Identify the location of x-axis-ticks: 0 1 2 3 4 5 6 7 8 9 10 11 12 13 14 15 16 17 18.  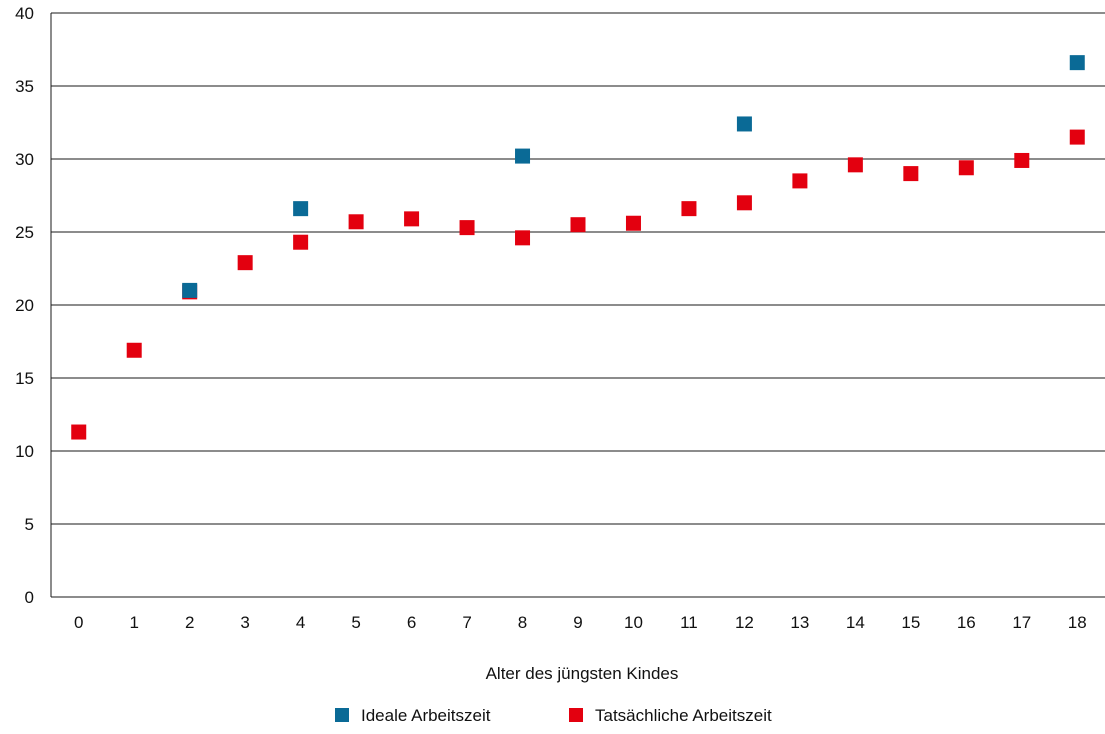
(580, 622).